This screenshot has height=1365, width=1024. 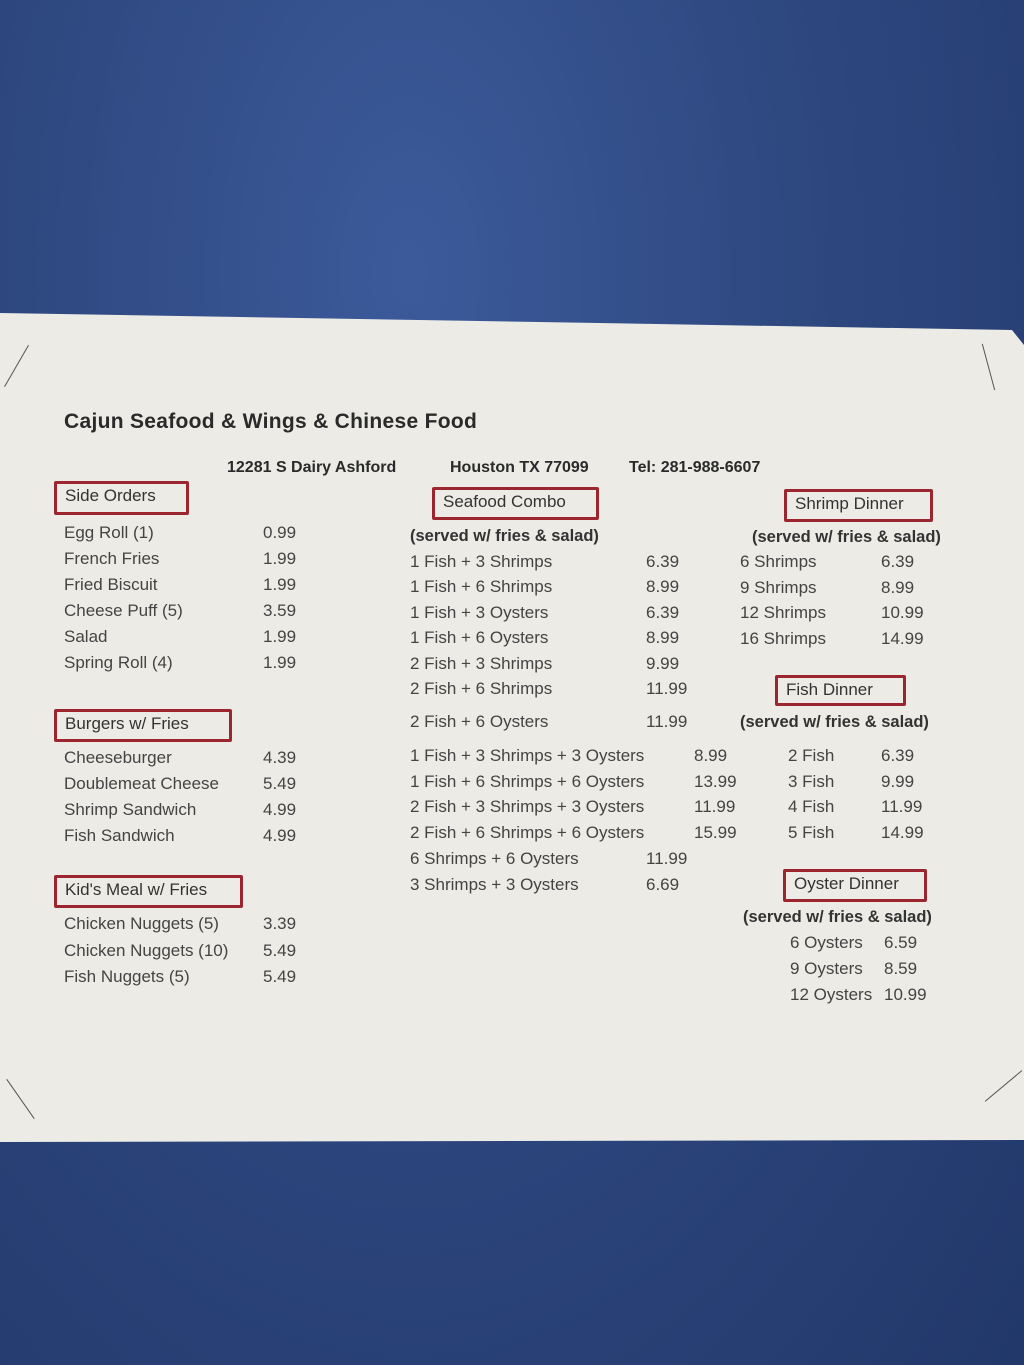 What do you see at coordinates (141, 783) in the screenshot?
I see `item-name: Doublemeat Cheese` at bounding box center [141, 783].